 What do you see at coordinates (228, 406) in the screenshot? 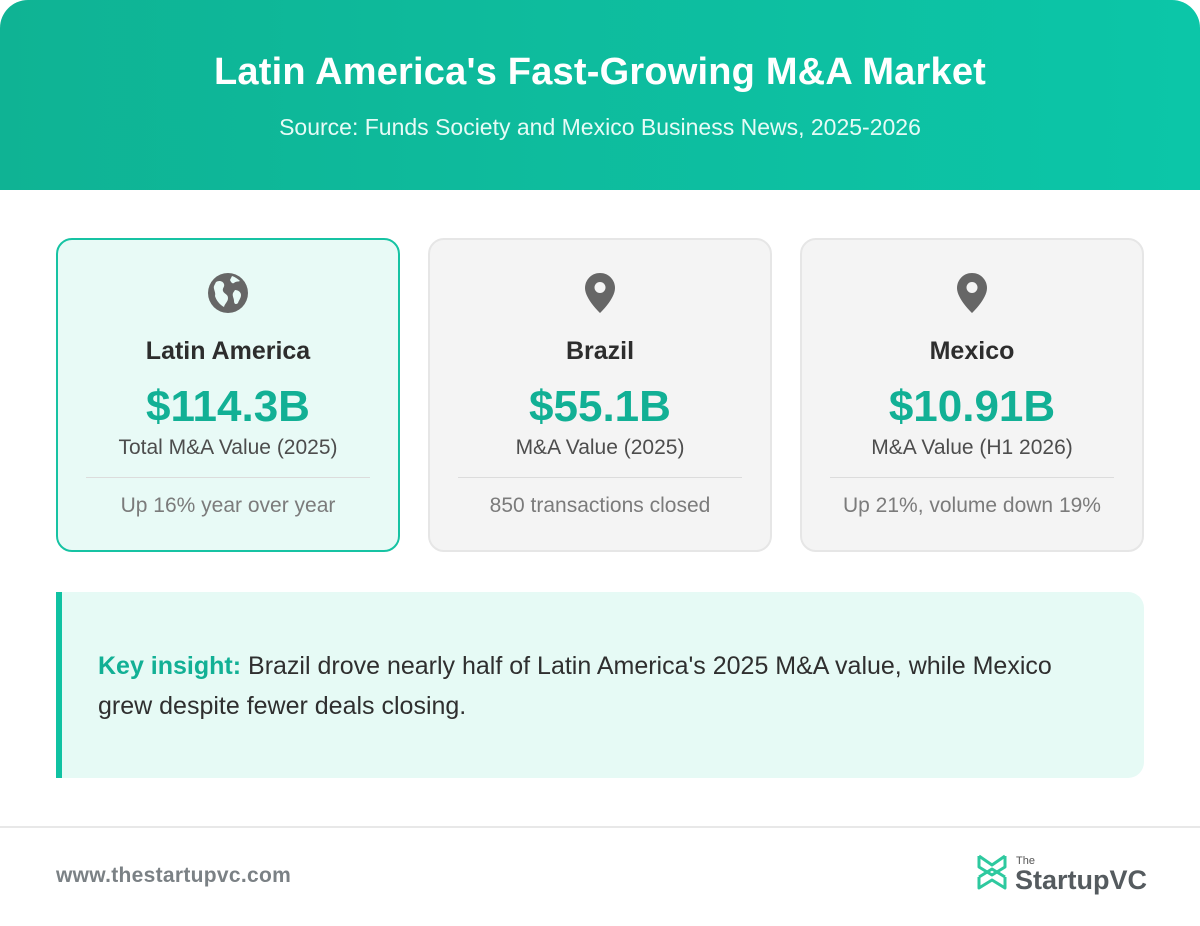
I see `stat-value: $114.3B` at bounding box center [228, 406].